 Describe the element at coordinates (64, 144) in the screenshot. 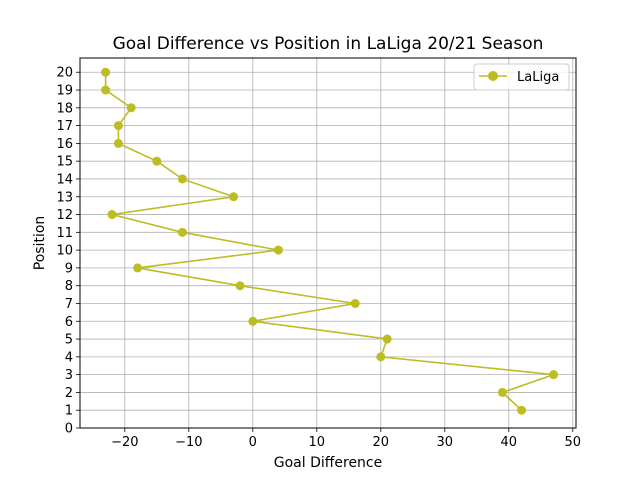

I see `y-tick-label: 16` at that location.